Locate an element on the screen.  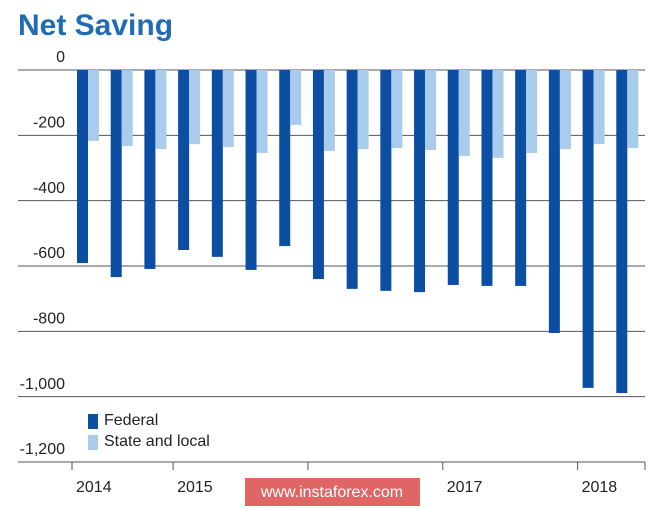
watermark-box is located at coordinates (332, 492).